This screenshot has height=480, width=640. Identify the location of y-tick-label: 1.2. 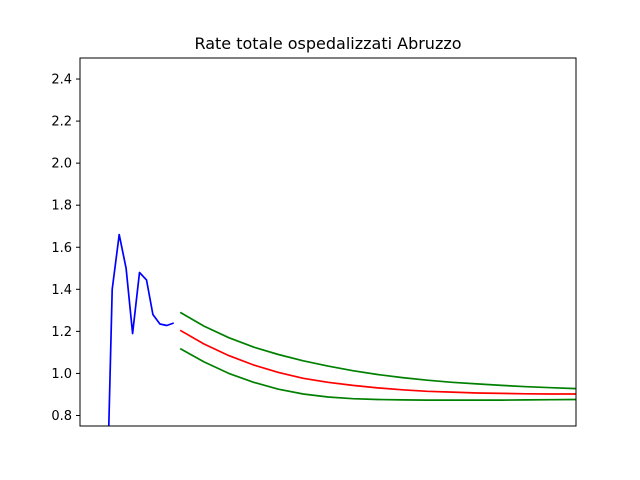
(61, 332).